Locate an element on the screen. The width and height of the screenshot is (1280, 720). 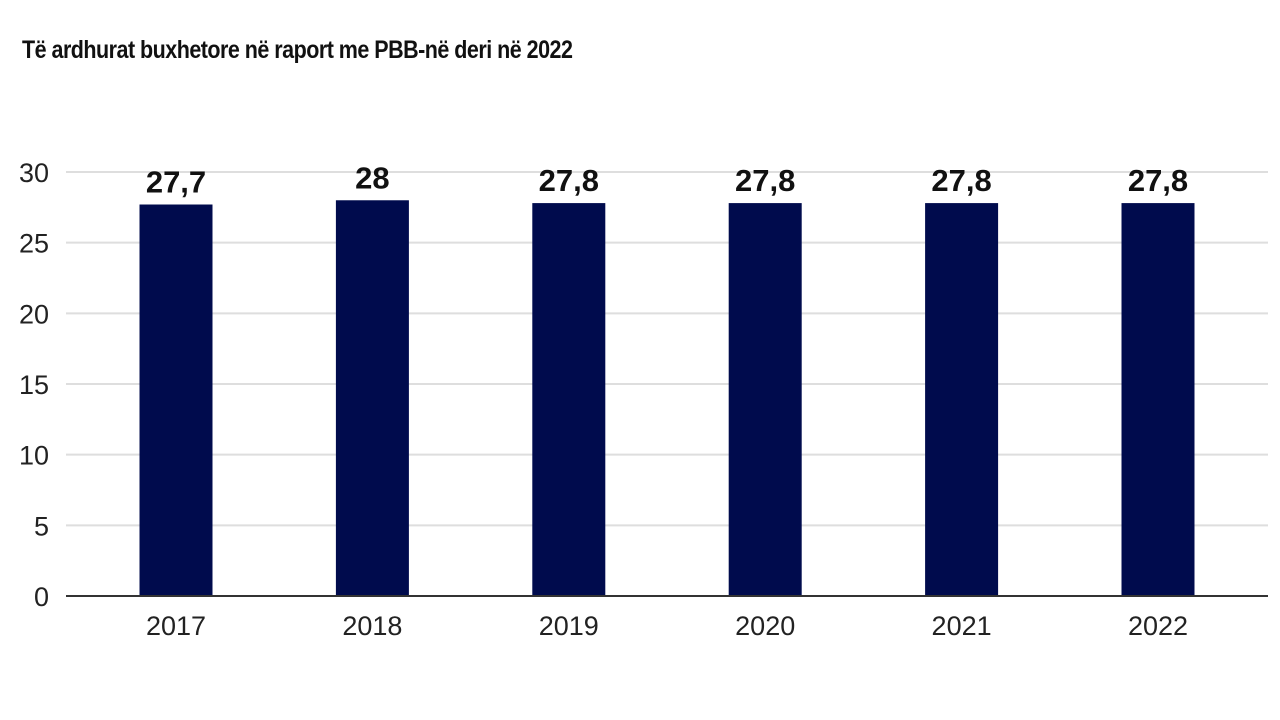
bar-2021 is located at coordinates (962, 400).